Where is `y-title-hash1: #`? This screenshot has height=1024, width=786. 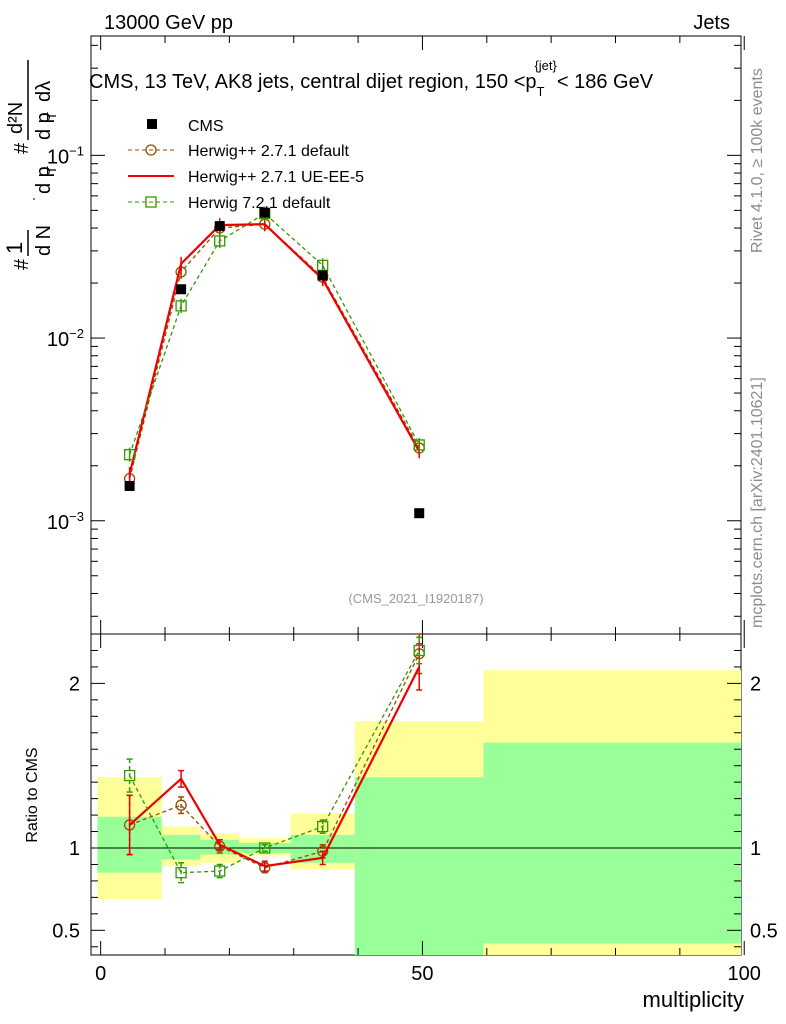 y-title-hash1: # is located at coordinates (22, 264).